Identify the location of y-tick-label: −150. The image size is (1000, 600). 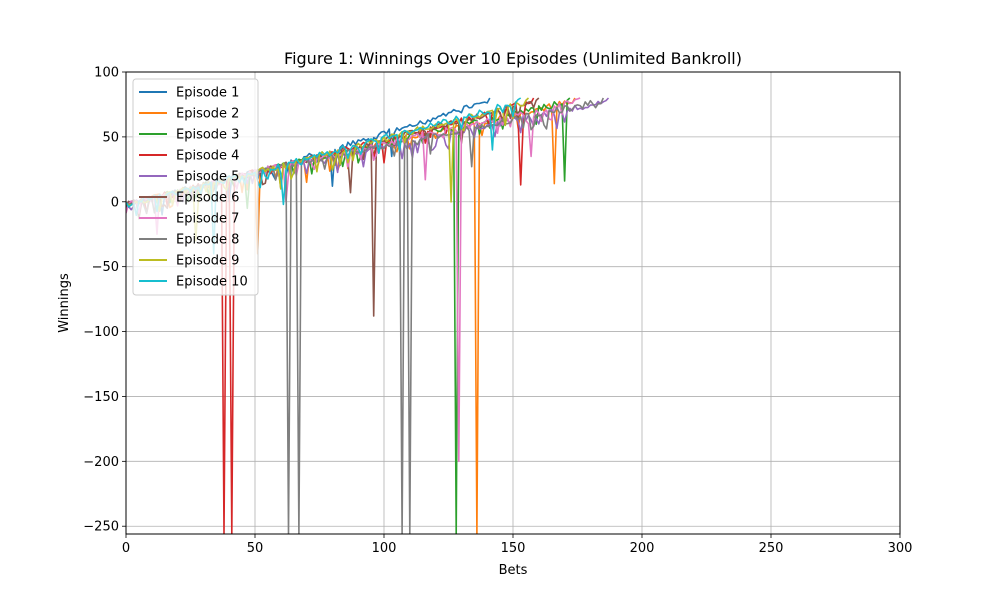
(101, 397).